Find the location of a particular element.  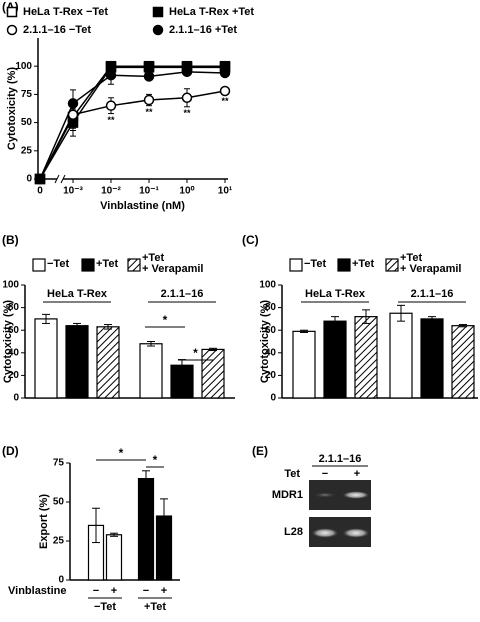

x-tick-label: 10⁻² is located at coordinates (111, 191).